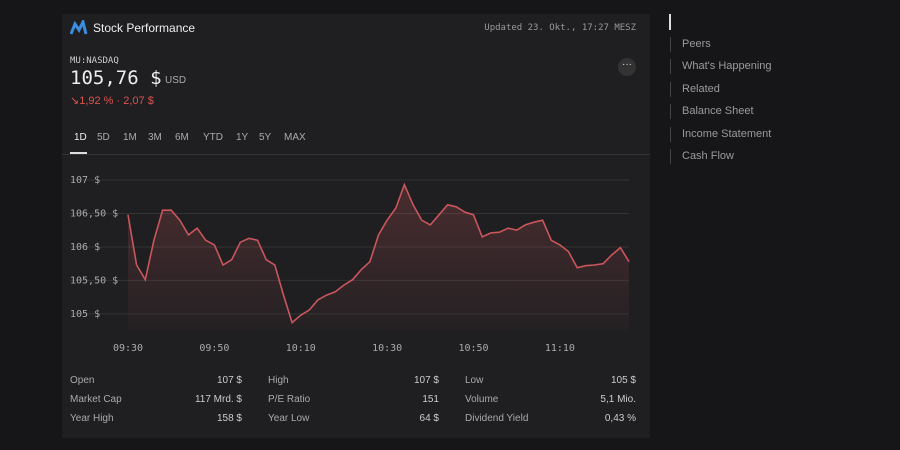 This screenshot has height=450, width=900. Describe the element at coordinates (387, 348) in the screenshot. I see `x-tick-label: 10:30` at that location.